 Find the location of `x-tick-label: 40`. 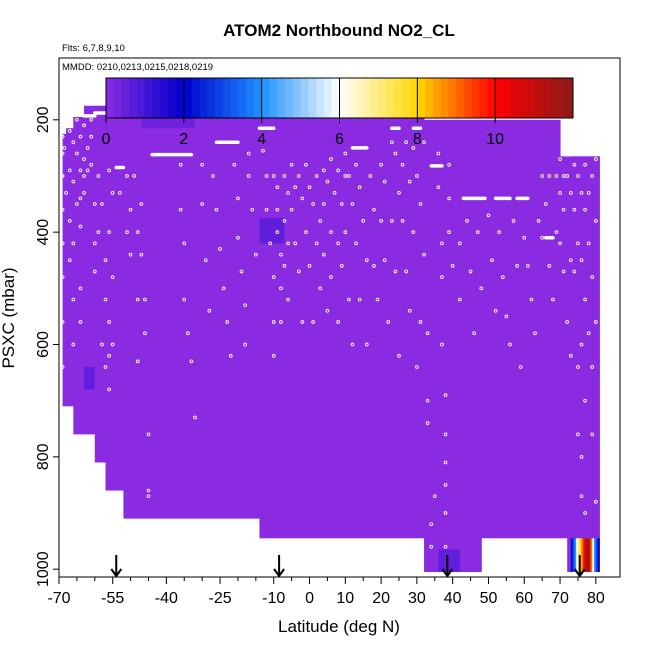

x-tick-label: 40 is located at coordinates (453, 598).